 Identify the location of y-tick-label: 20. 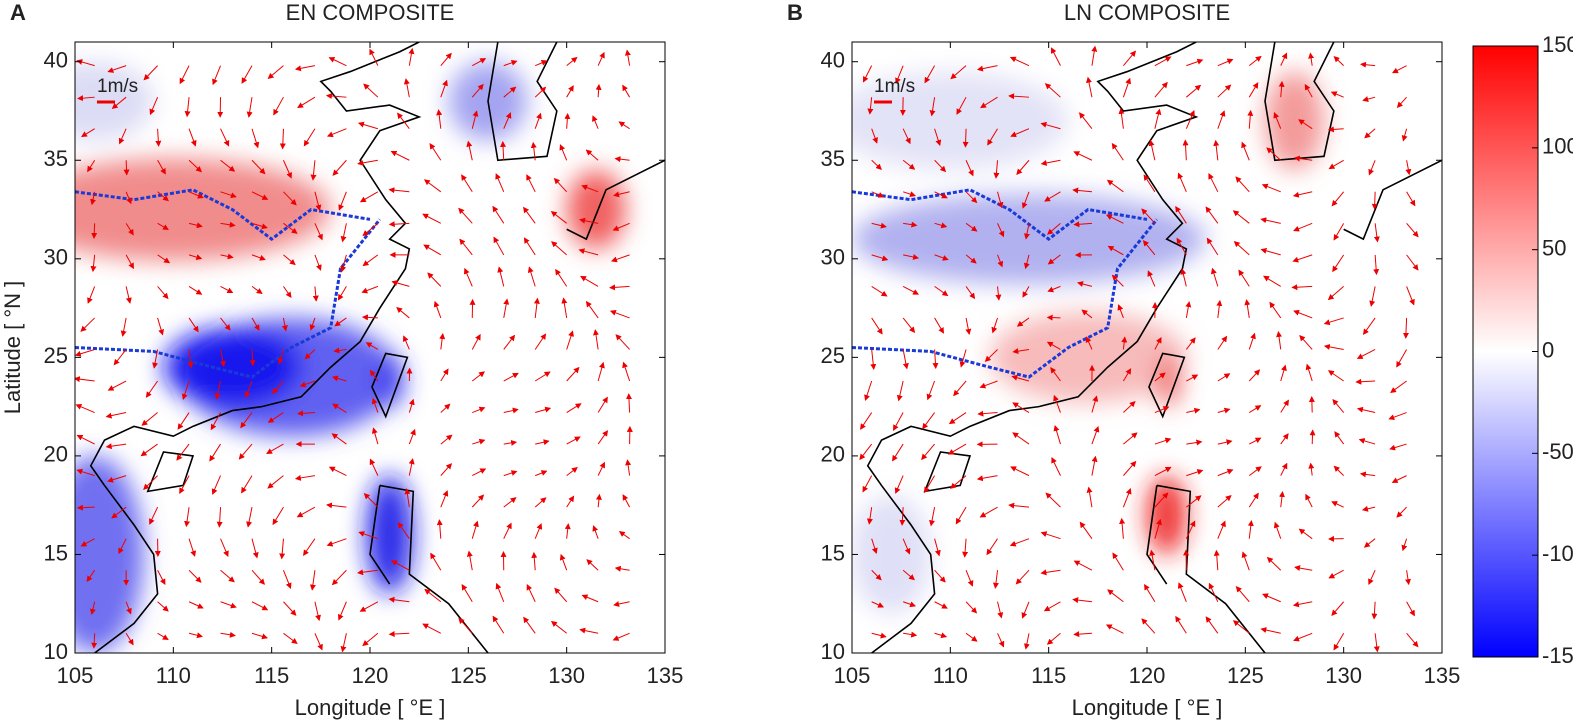
(56, 454).